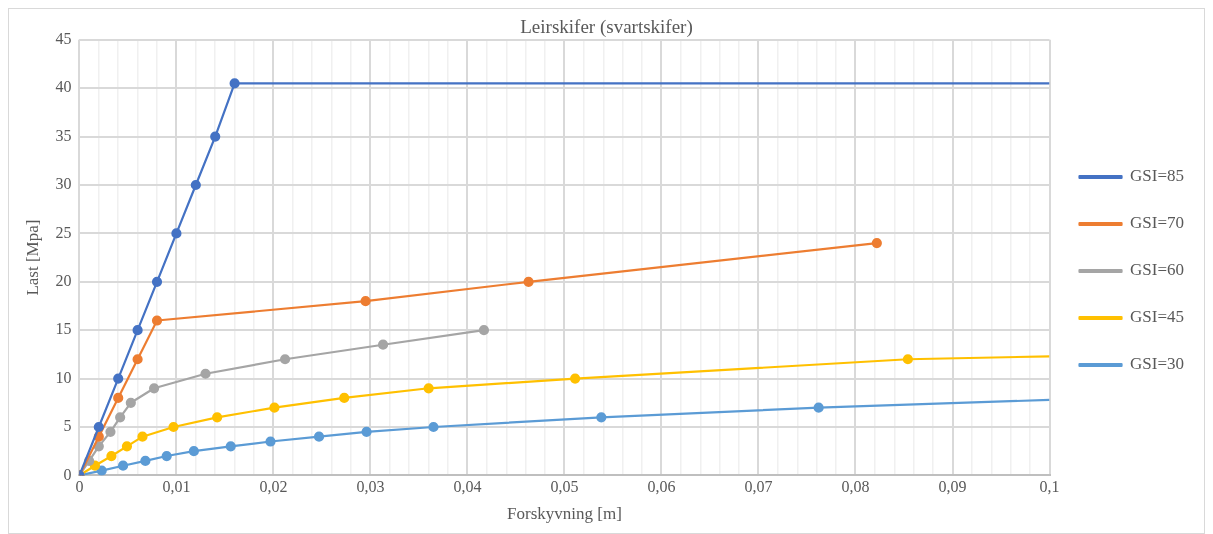  What do you see at coordinates (661, 487) in the screenshot?
I see `x-tick-label: 0,06` at bounding box center [661, 487].